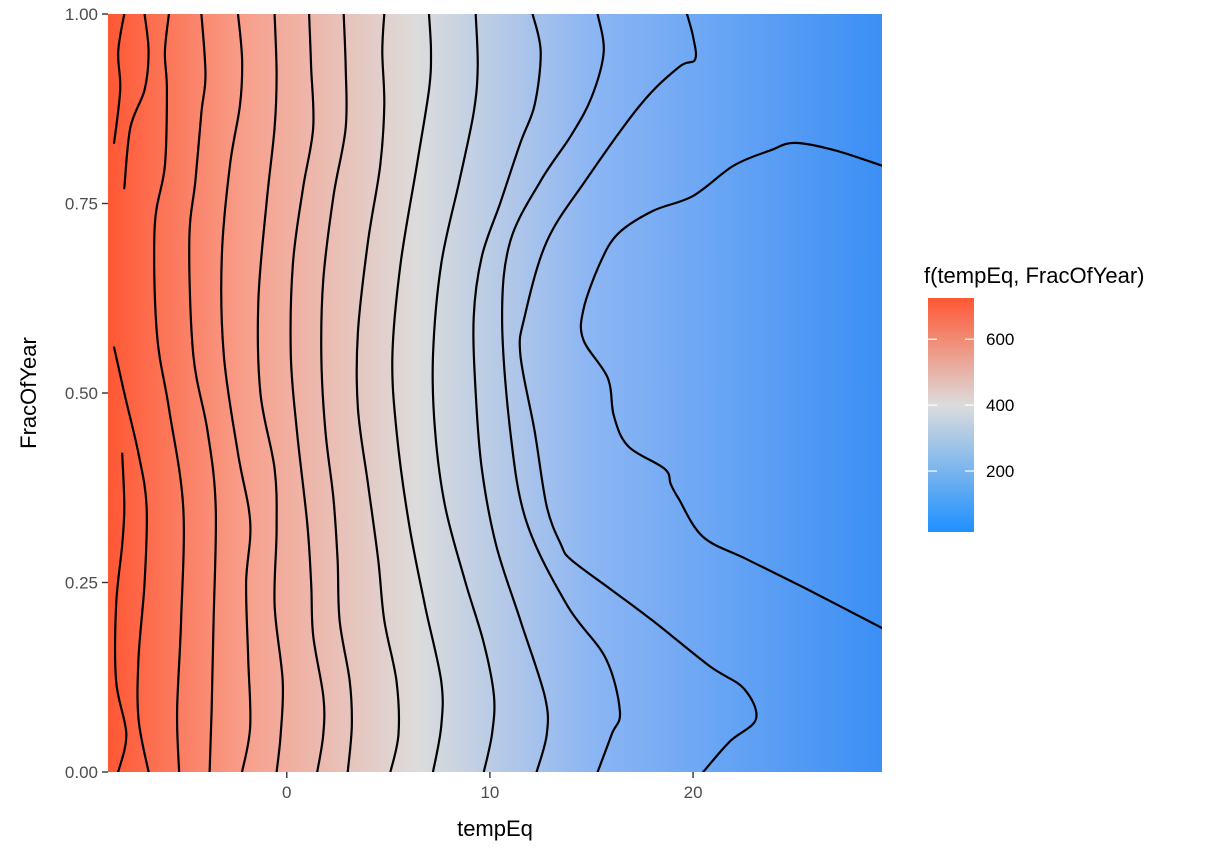 The width and height of the screenshot is (1228, 849). Describe the element at coordinates (81, 14) in the screenshot. I see `y-tick-label: 1.00` at that location.